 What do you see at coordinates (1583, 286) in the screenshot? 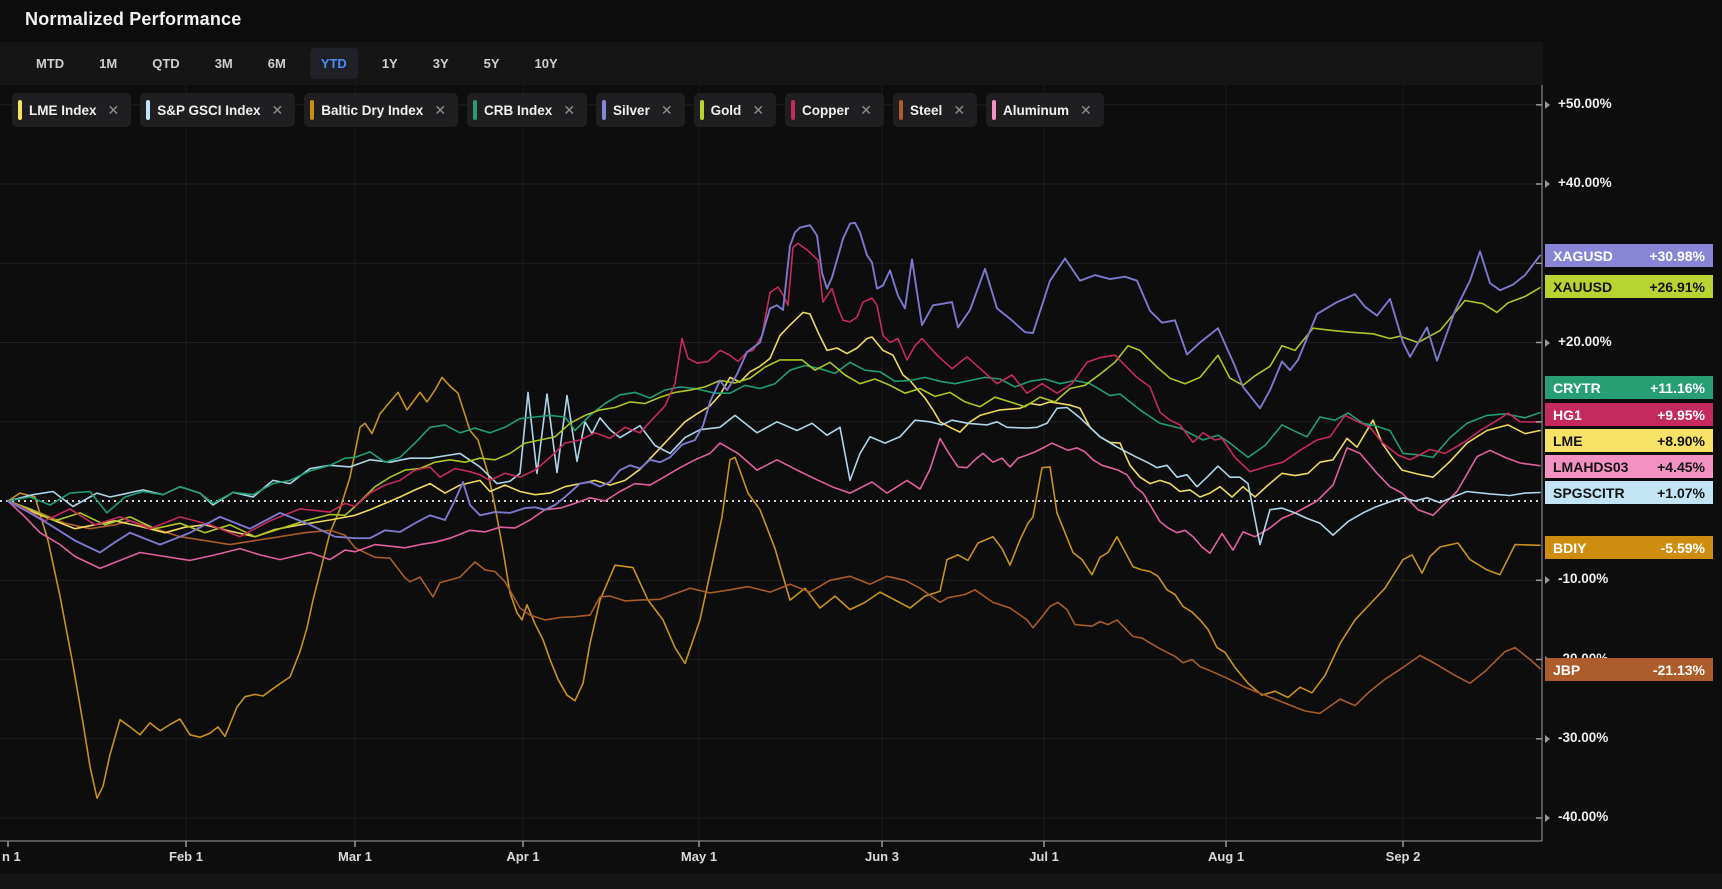
I see `badge-symbol: XAUUSD` at bounding box center [1583, 286].